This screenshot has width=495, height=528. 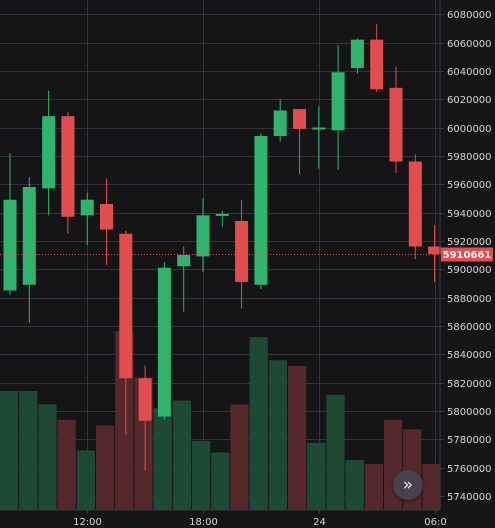 I want to click on last-price-label: 5910661, so click(x=467, y=254).